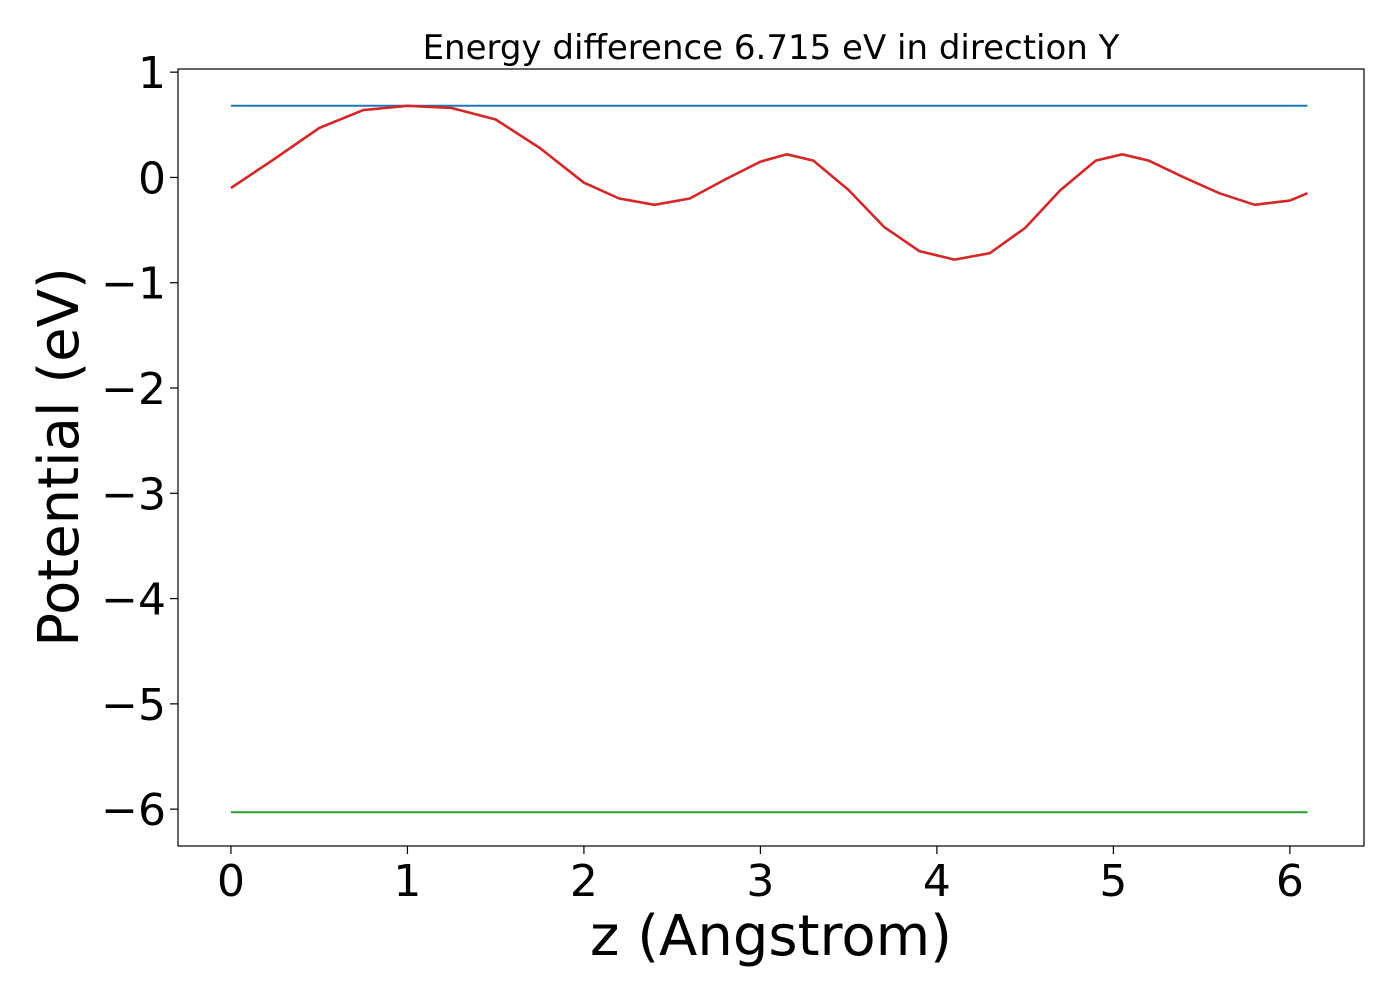 This screenshot has height=1000, width=1400. I want to click on y-tick-label: −5, so click(133, 705).